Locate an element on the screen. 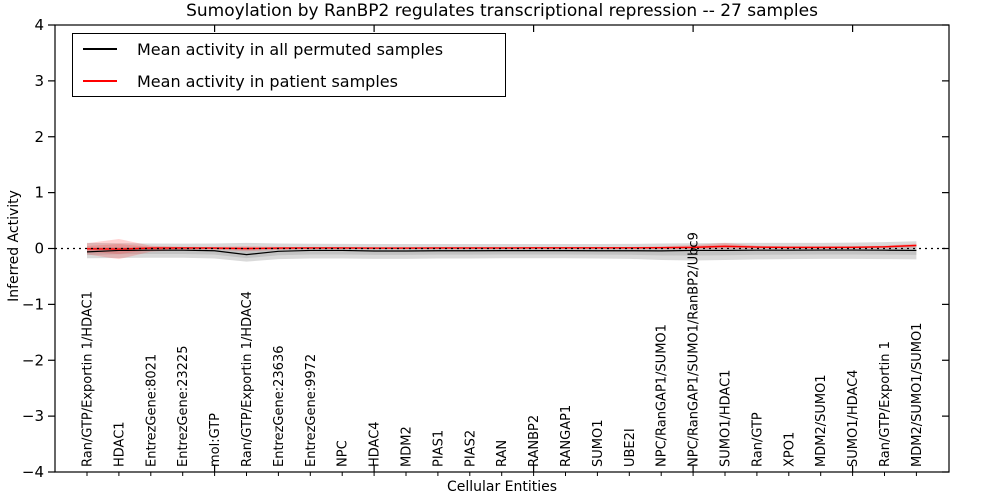 The height and width of the screenshot is (500, 1000). y-tick-label: 1 is located at coordinates (39, 193).